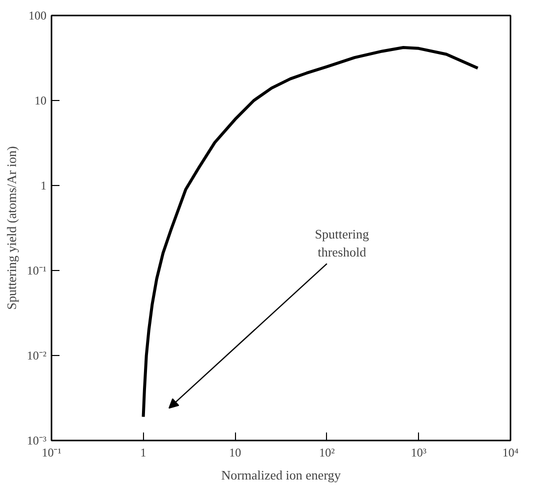 This screenshot has width=535, height=490. Describe the element at coordinates (43, 185) in the screenshot. I see `y-tick-label: 1` at that location.